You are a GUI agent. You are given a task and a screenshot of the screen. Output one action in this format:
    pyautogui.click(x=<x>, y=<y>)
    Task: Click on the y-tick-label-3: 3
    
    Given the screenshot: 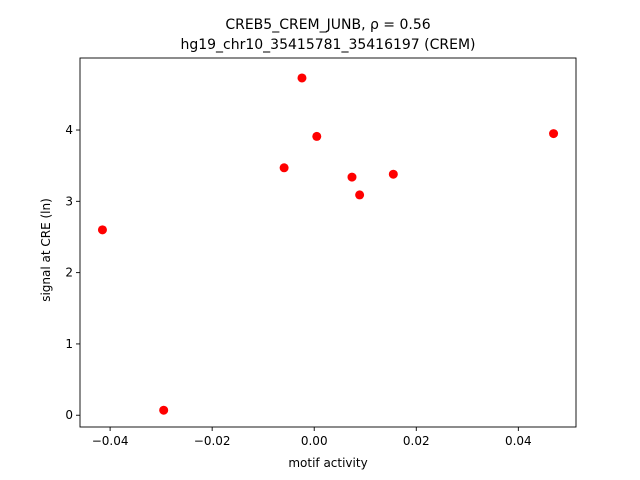 What is the action you would take?
    pyautogui.click(x=69, y=201)
    